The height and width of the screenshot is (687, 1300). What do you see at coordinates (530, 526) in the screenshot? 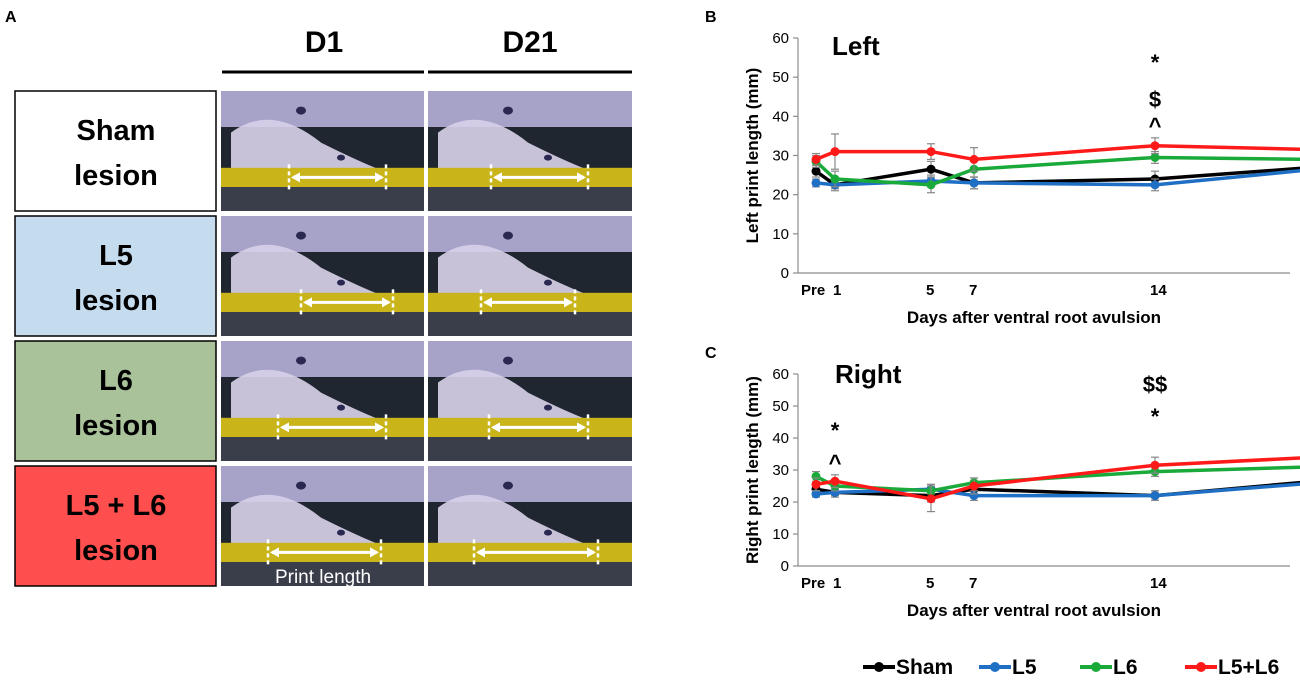
I see `paw-photo-row4-d21` at bounding box center [530, 526].